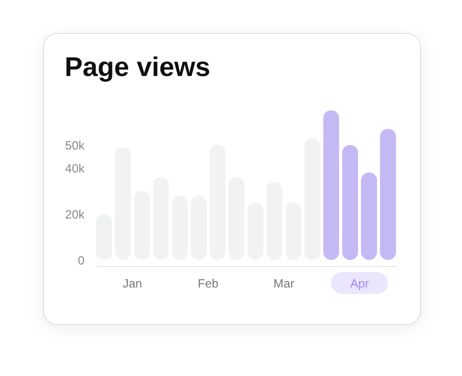 The image size is (462, 376). What do you see at coordinates (75, 168) in the screenshot?
I see `y-tick-label: 40k` at bounding box center [75, 168].